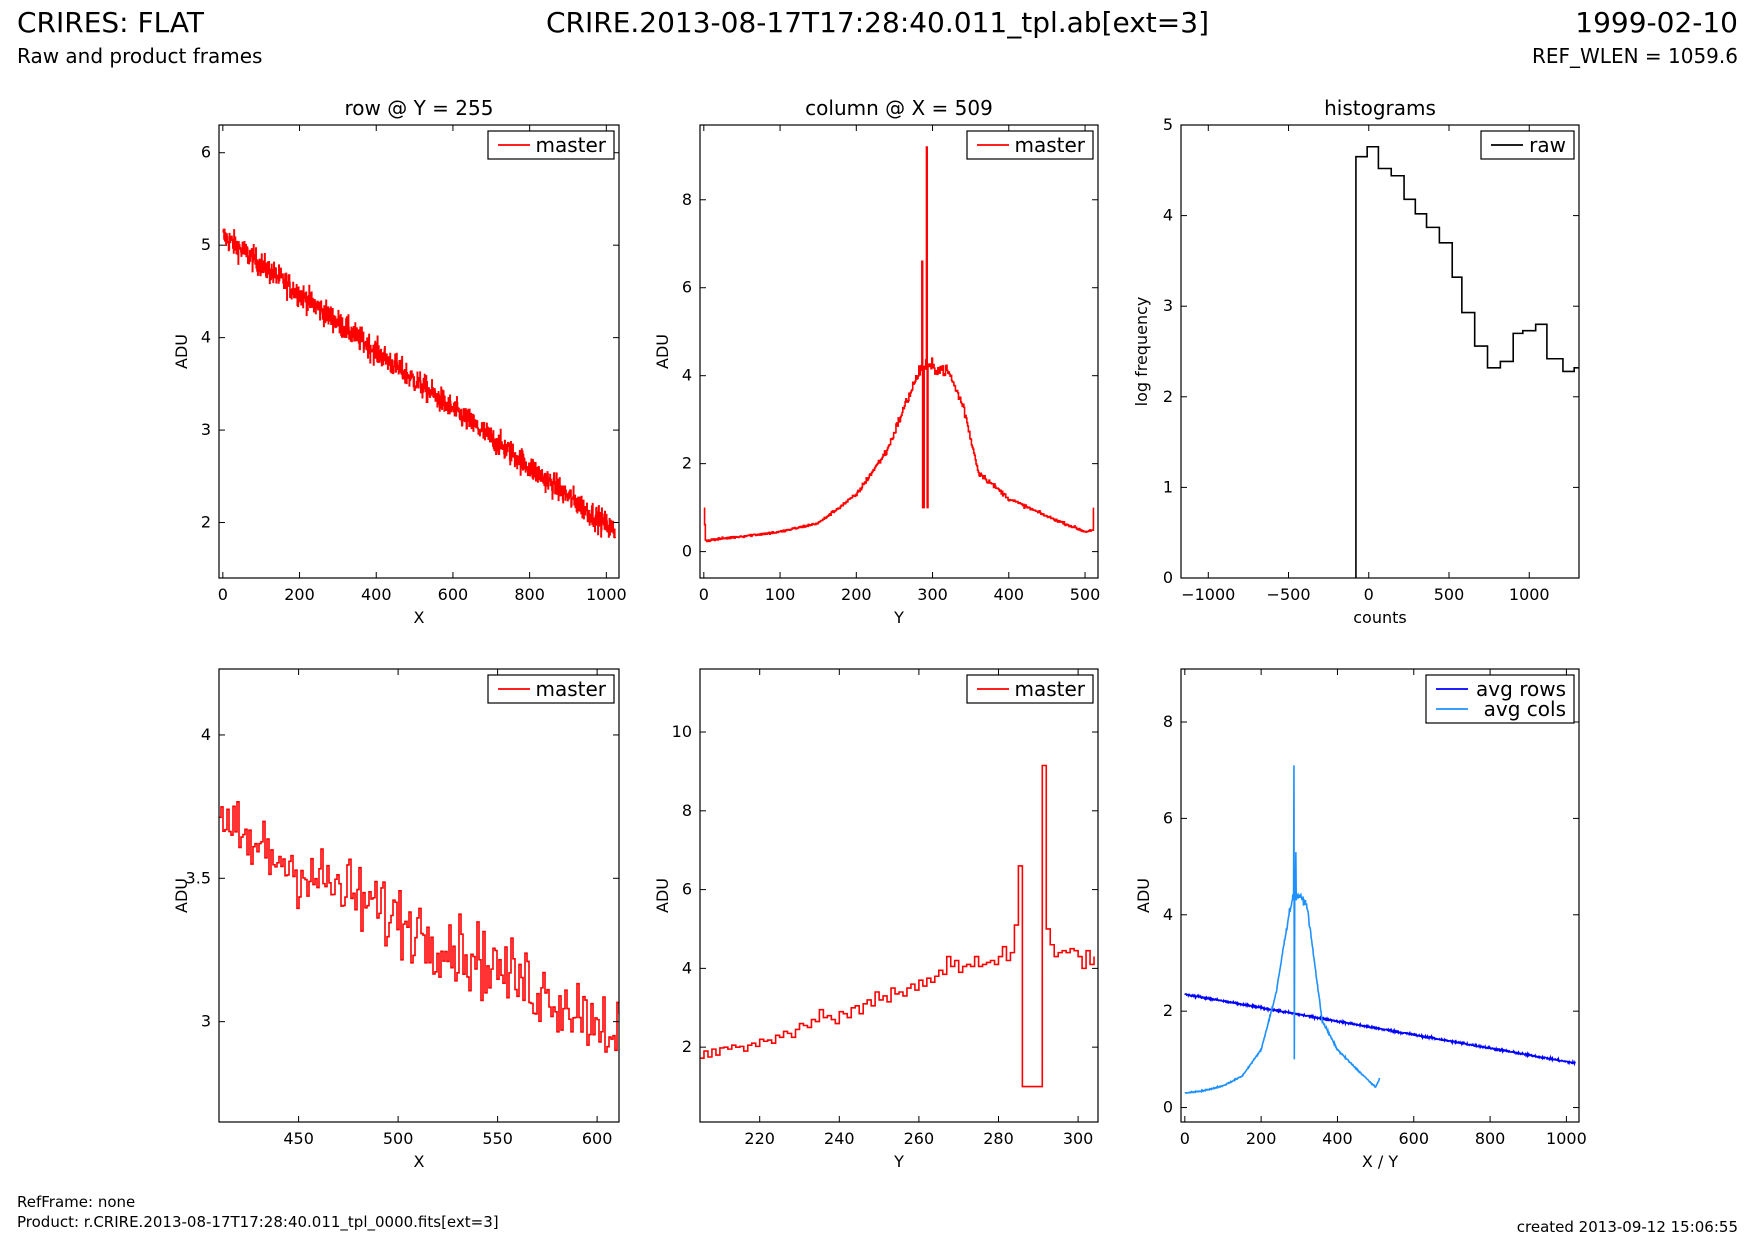 This screenshot has width=1755, height=1245. Describe the element at coordinates (1380, 108) in the screenshot. I see `chart-title: histograms` at that location.